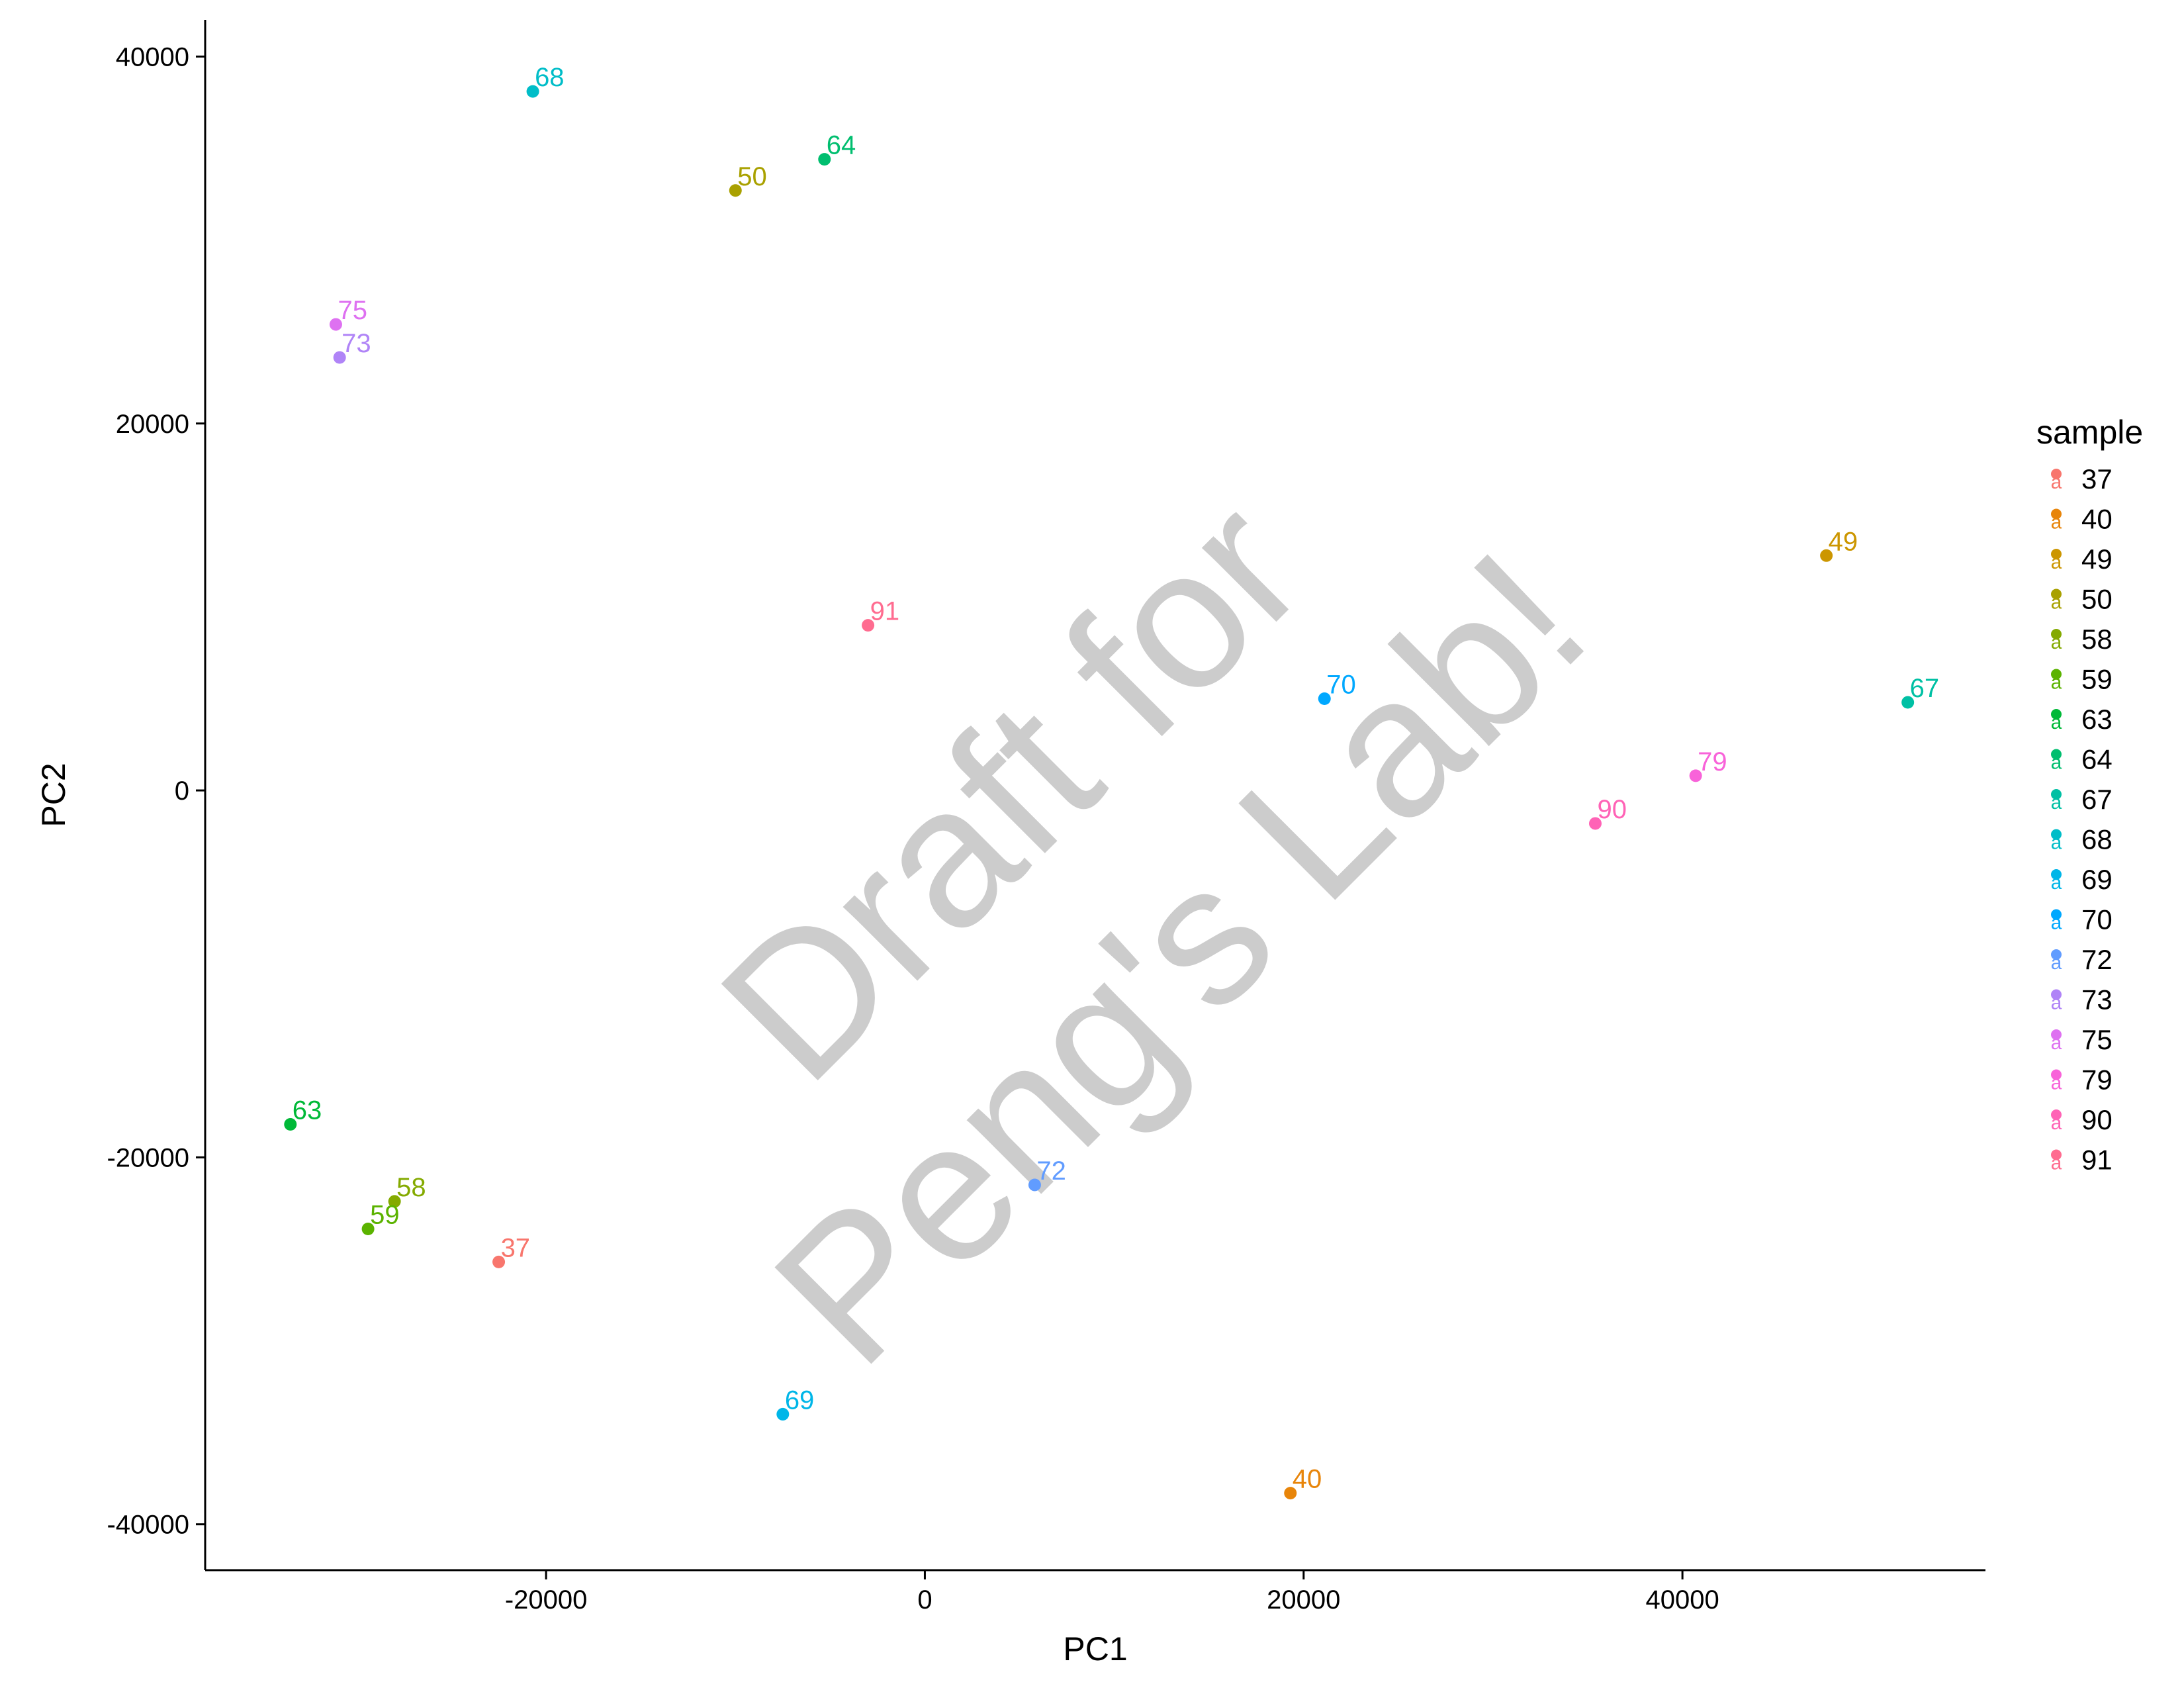 The height and width of the screenshot is (1688, 2184). I want to click on legend-label-67: 67, so click(2097, 799).